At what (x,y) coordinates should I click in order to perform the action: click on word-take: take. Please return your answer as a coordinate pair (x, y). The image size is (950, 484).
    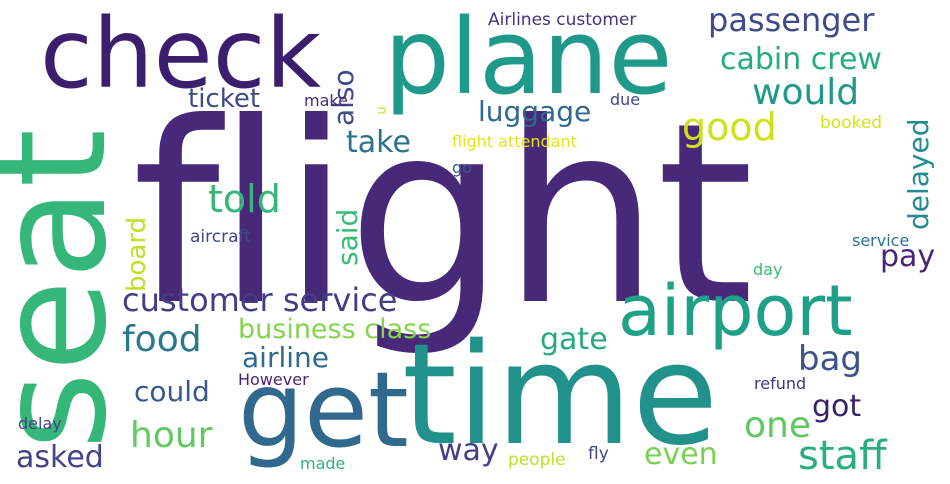
    Looking at the image, I should click on (378, 142).